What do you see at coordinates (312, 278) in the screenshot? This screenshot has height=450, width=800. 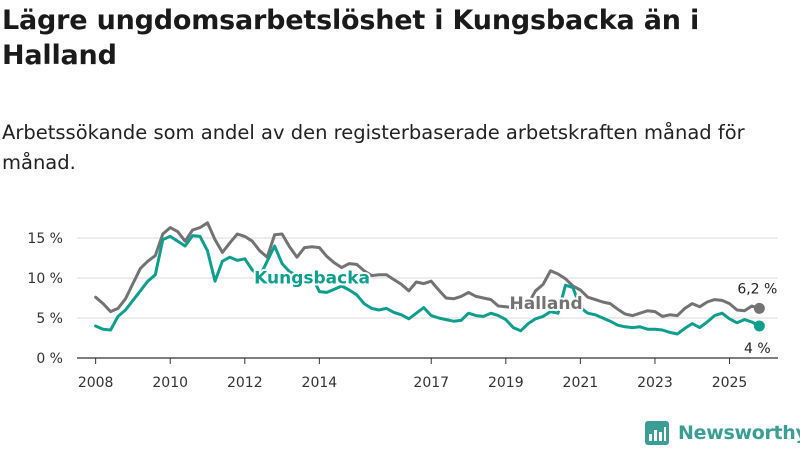 I see `series-label-kungsbacka: Kungsbacka` at bounding box center [312, 278].